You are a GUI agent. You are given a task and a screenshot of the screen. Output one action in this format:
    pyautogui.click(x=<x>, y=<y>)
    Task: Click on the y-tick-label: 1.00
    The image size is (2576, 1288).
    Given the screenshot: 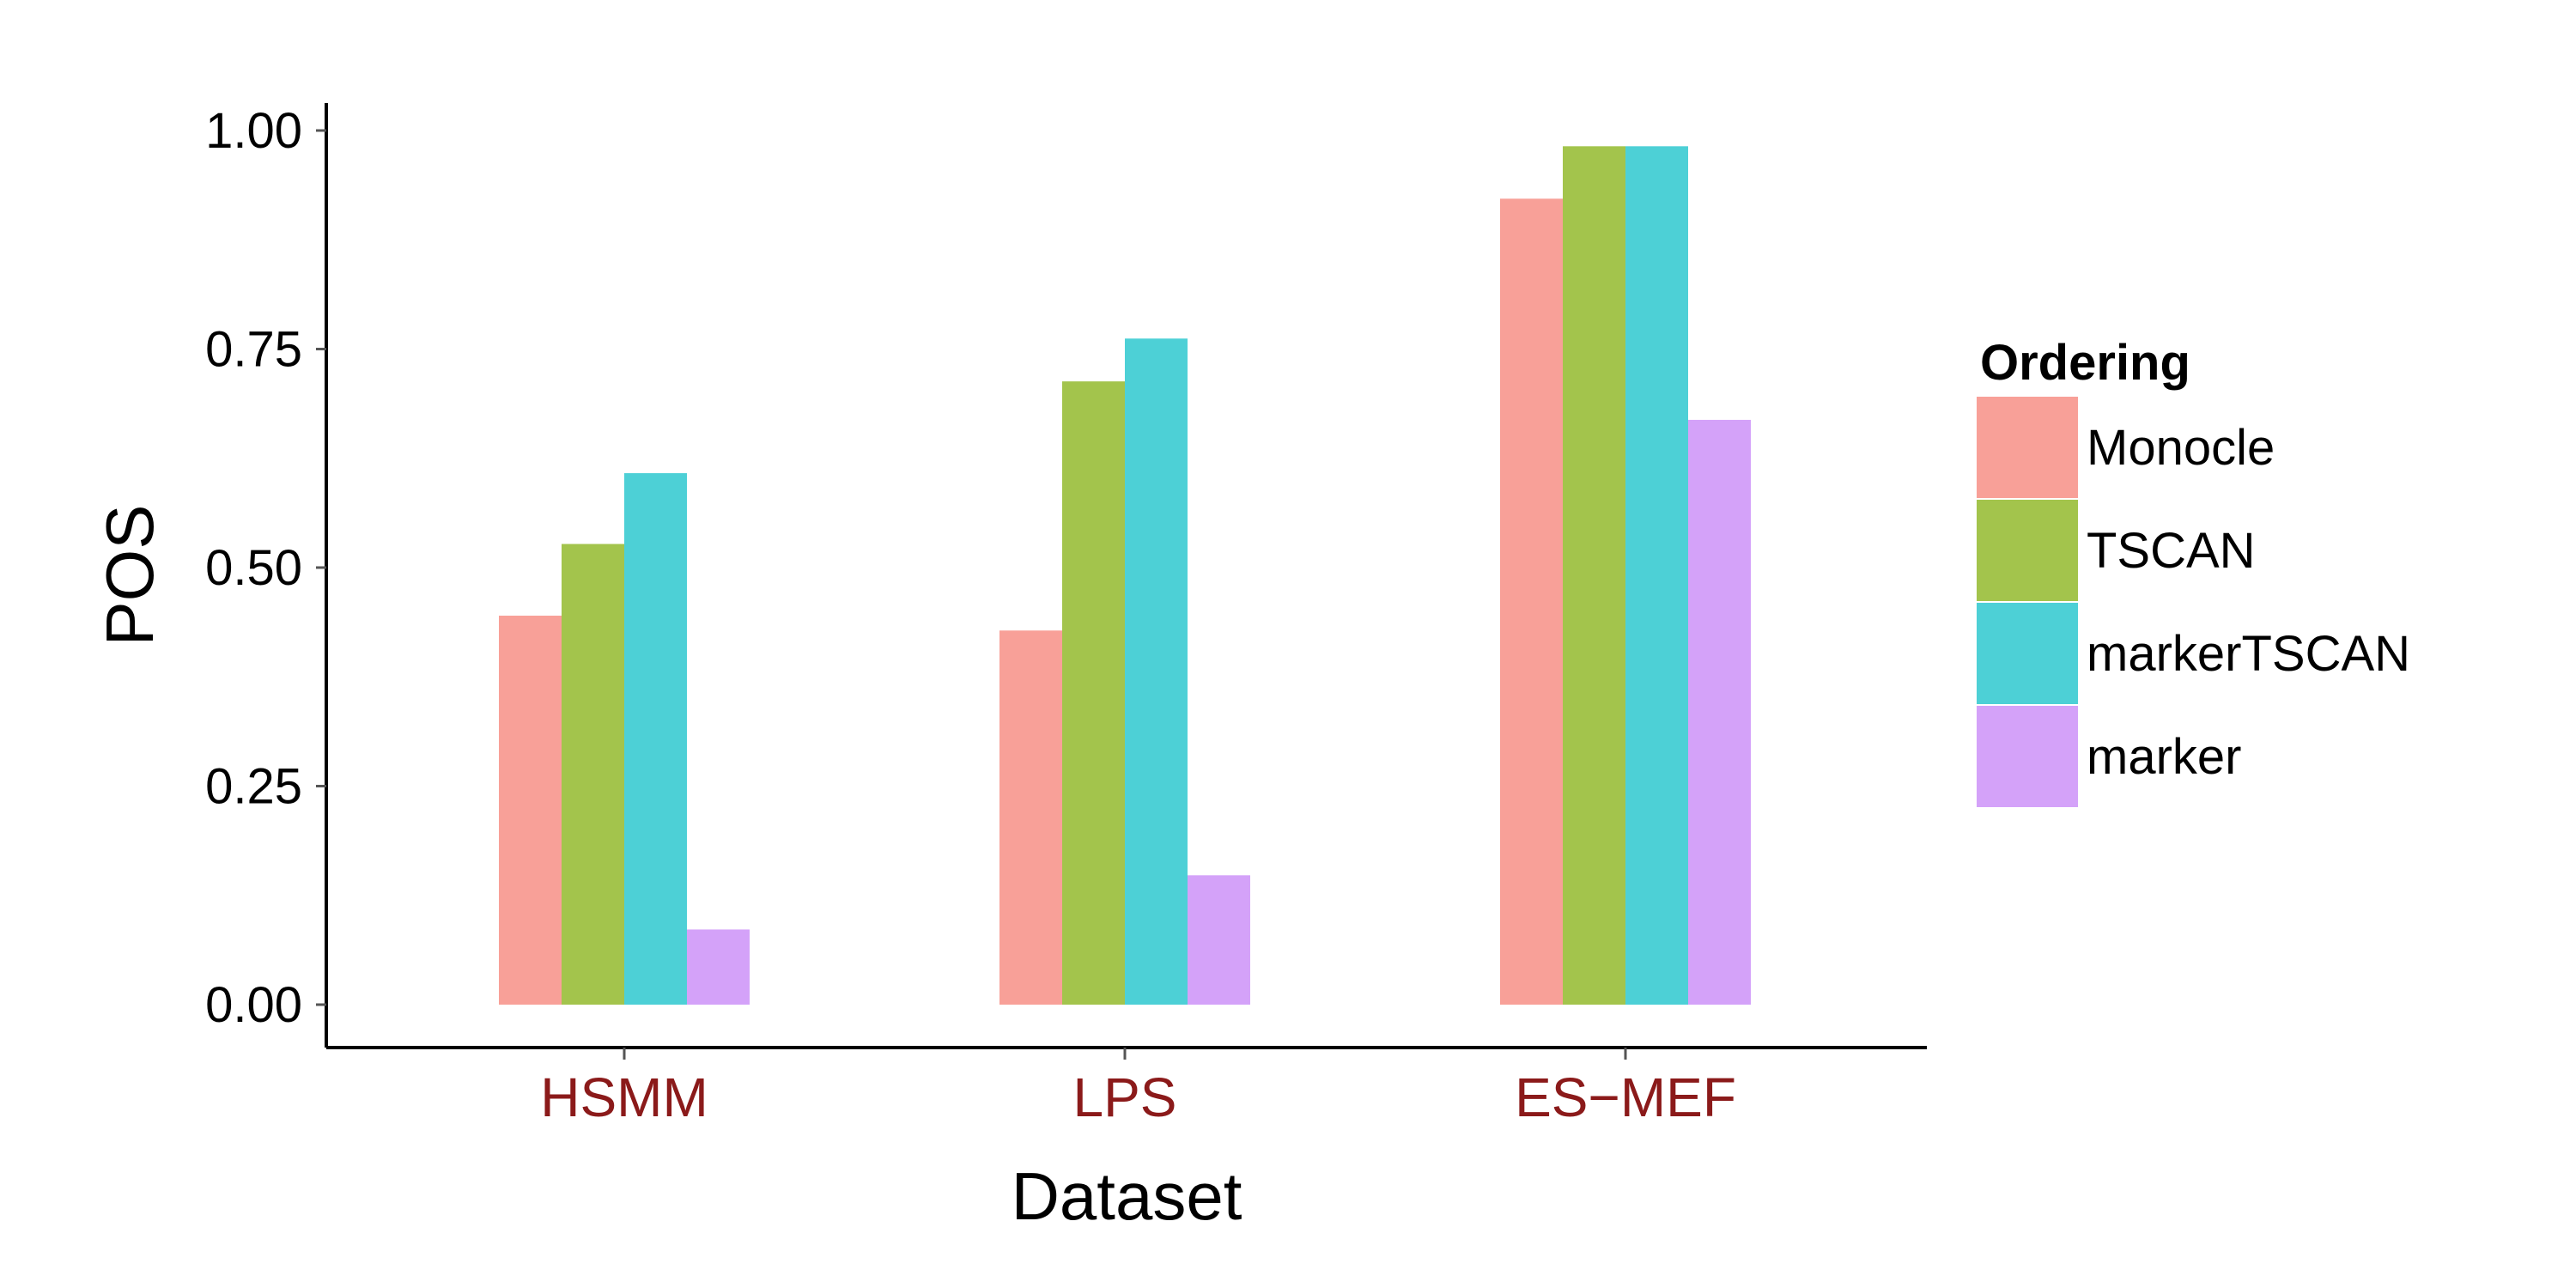 What is the action you would take?
    pyautogui.click(x=253, y=131)
    